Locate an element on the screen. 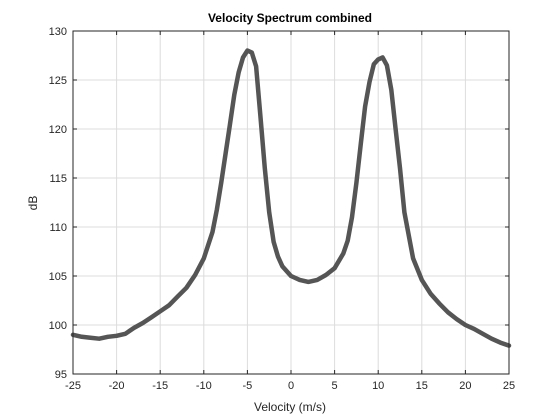  x-tick-label: 25 is located at coordinates (509, 386).